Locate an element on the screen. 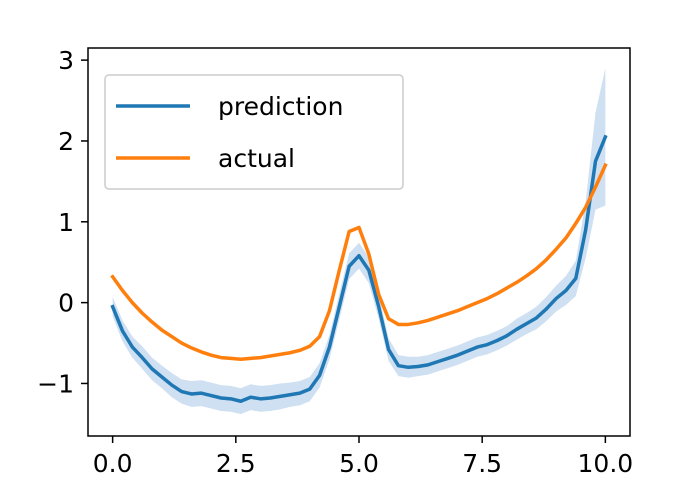 The height and width of the screenshot is (500, 700). y-tick-label: 3 is located at coordinates (66, 60).